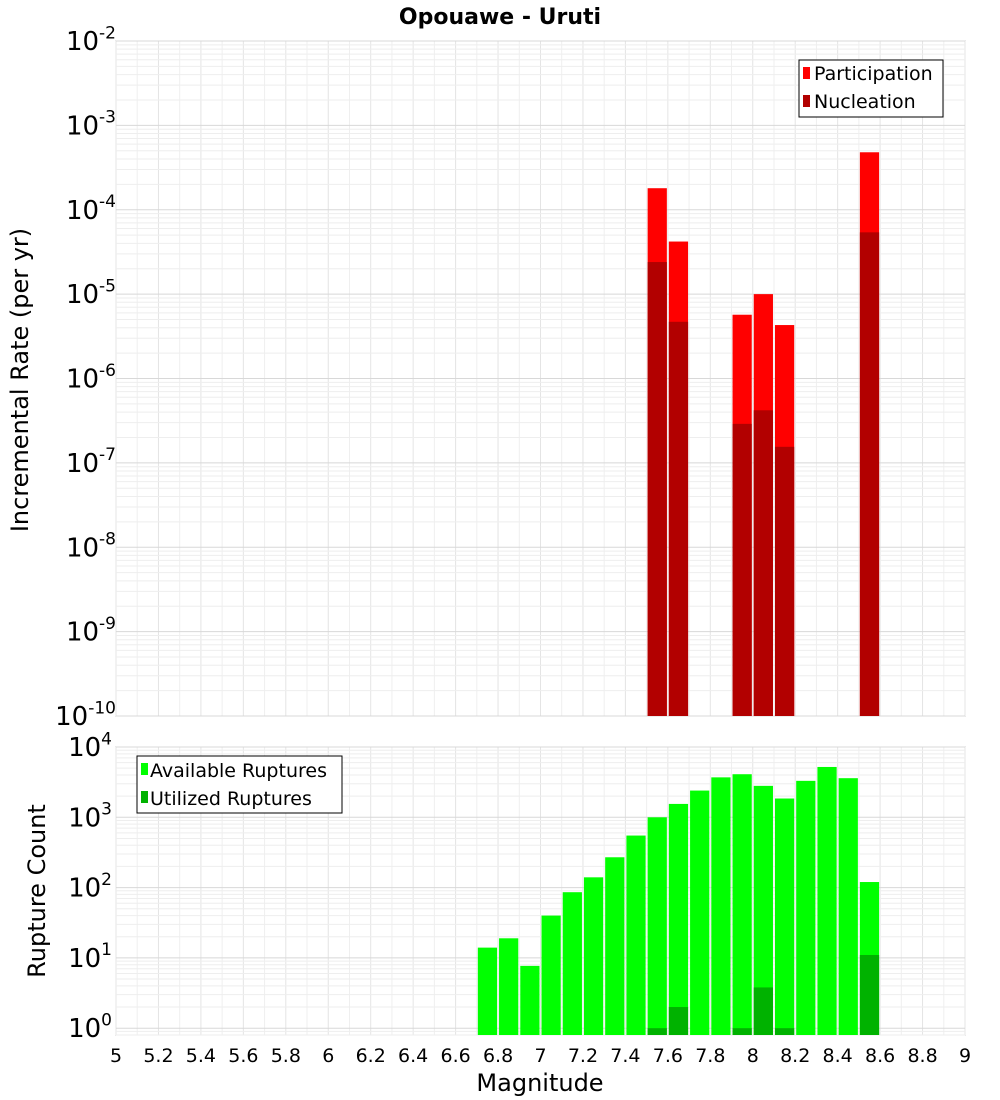  I want to click on y-tick-label: 10⁻², so click(91, 40).